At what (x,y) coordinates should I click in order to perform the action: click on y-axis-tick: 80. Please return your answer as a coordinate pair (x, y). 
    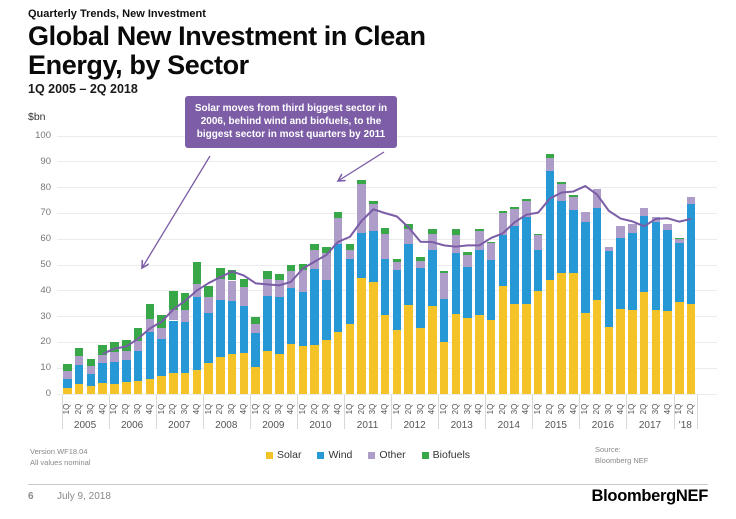
    Looking at the image, I should click on (45, 187).